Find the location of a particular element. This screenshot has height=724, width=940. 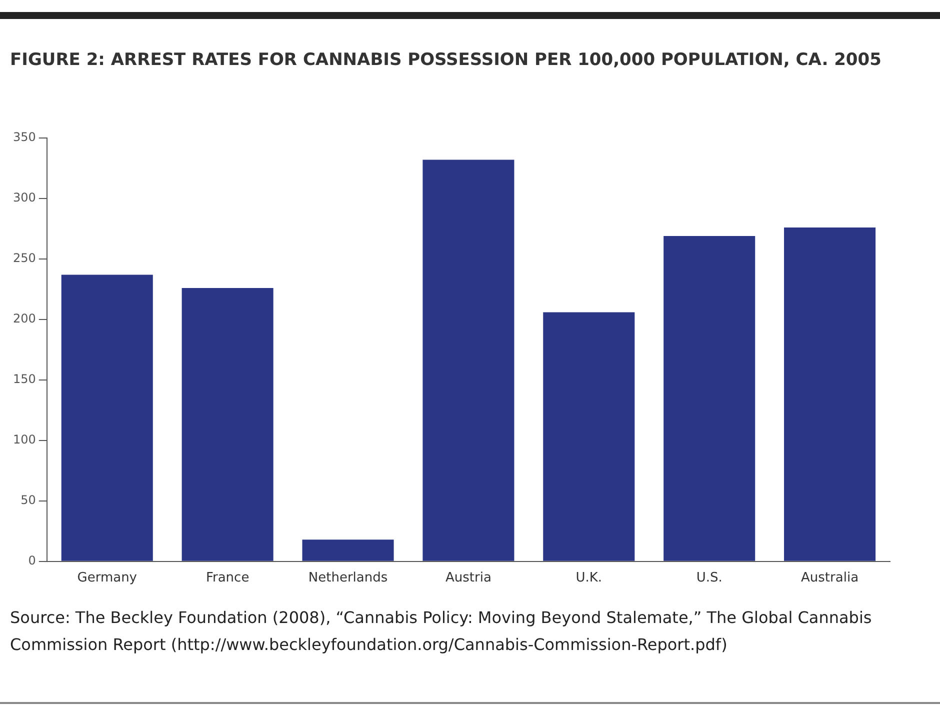

y-tick-label: 200 is located at coordinates (24, 319).